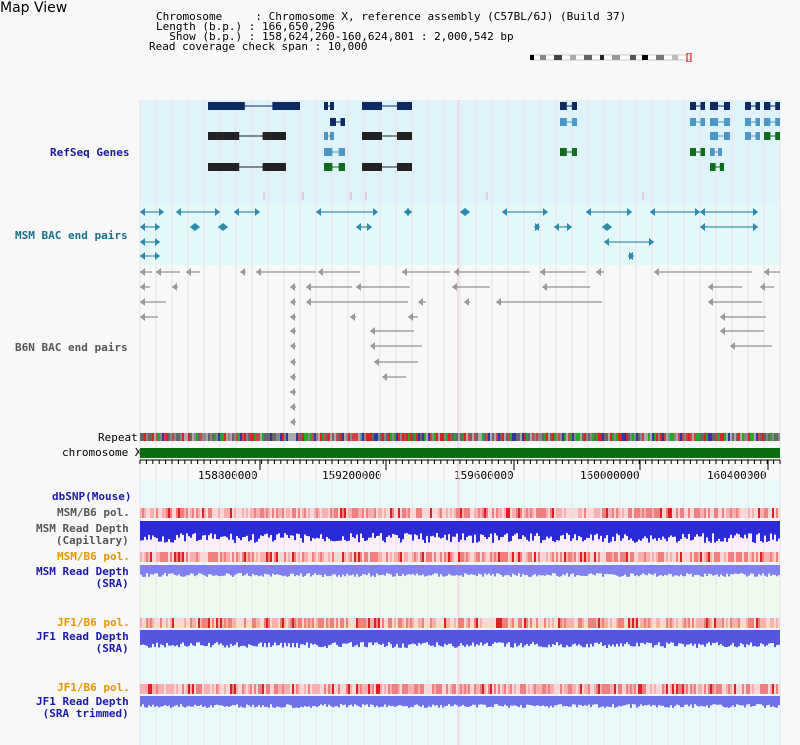 The height and width of the screenshot is (745, 800). Describe the element at coordinates (82, 642) in the screenshot. I see `label-jf1-depth-sra: JF1 Read Depth (SRA)` at that location.